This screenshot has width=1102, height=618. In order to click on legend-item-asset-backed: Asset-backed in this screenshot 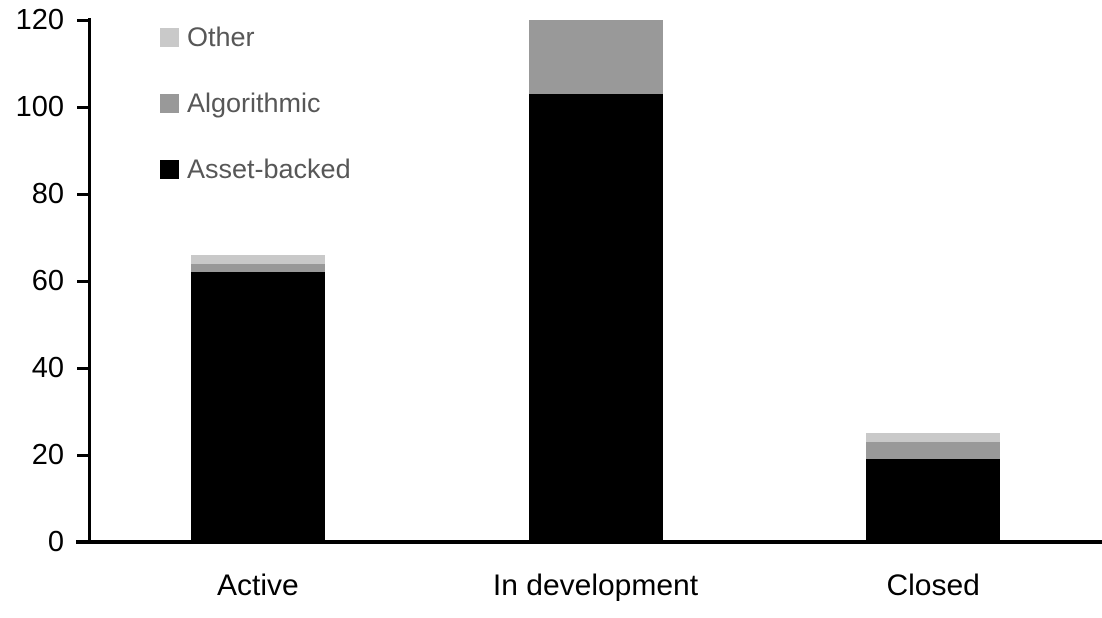, I will do `click(255, 169)`.